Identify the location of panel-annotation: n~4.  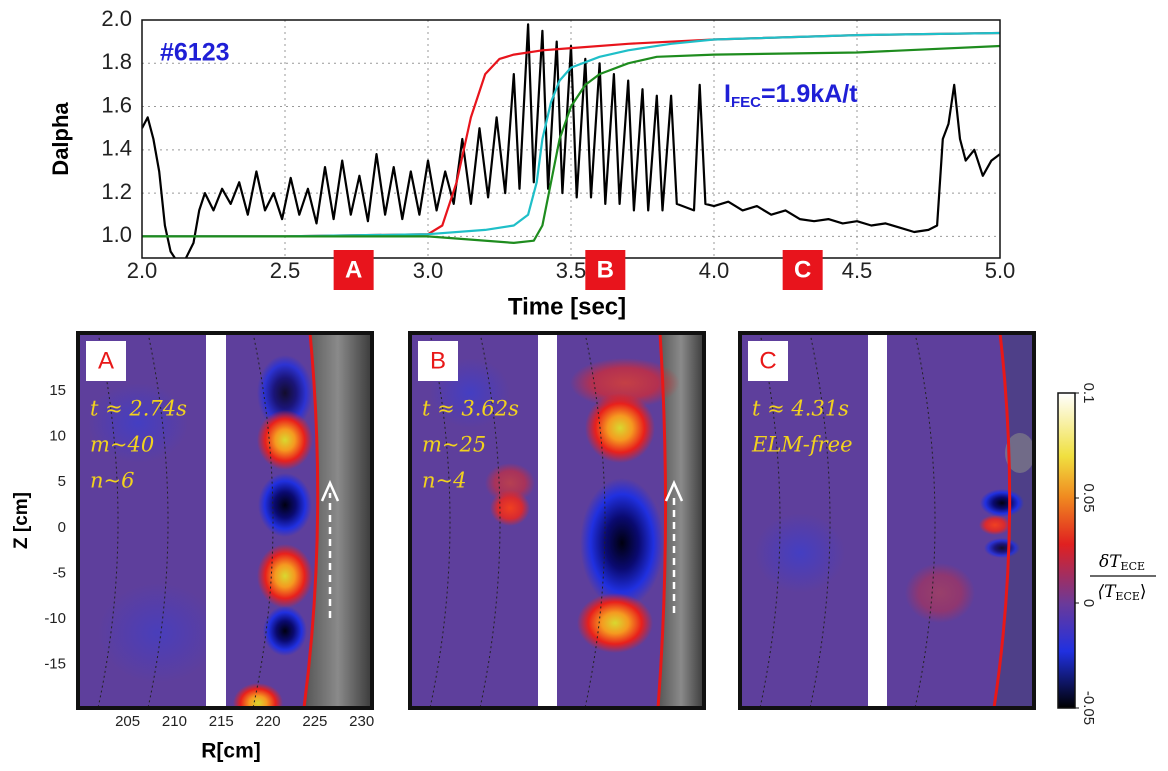
(444, 481).